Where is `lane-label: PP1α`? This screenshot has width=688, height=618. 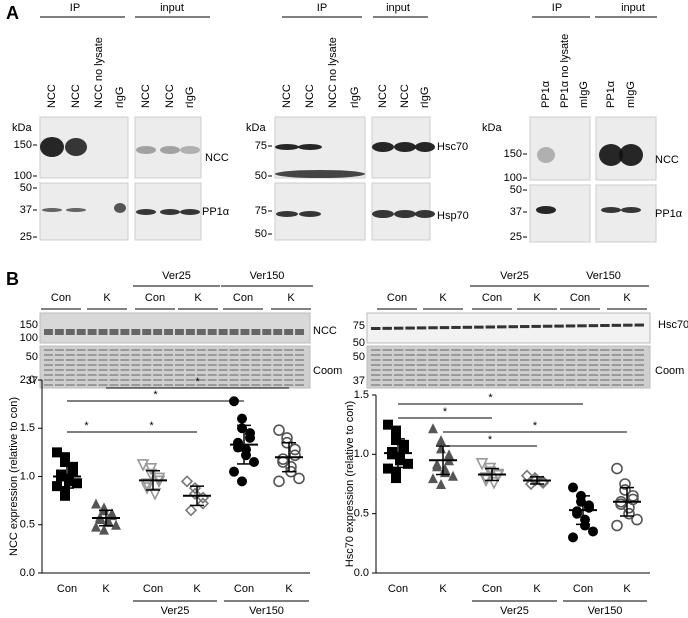 lane-label: PP1α is located at coordinates (611, 94).